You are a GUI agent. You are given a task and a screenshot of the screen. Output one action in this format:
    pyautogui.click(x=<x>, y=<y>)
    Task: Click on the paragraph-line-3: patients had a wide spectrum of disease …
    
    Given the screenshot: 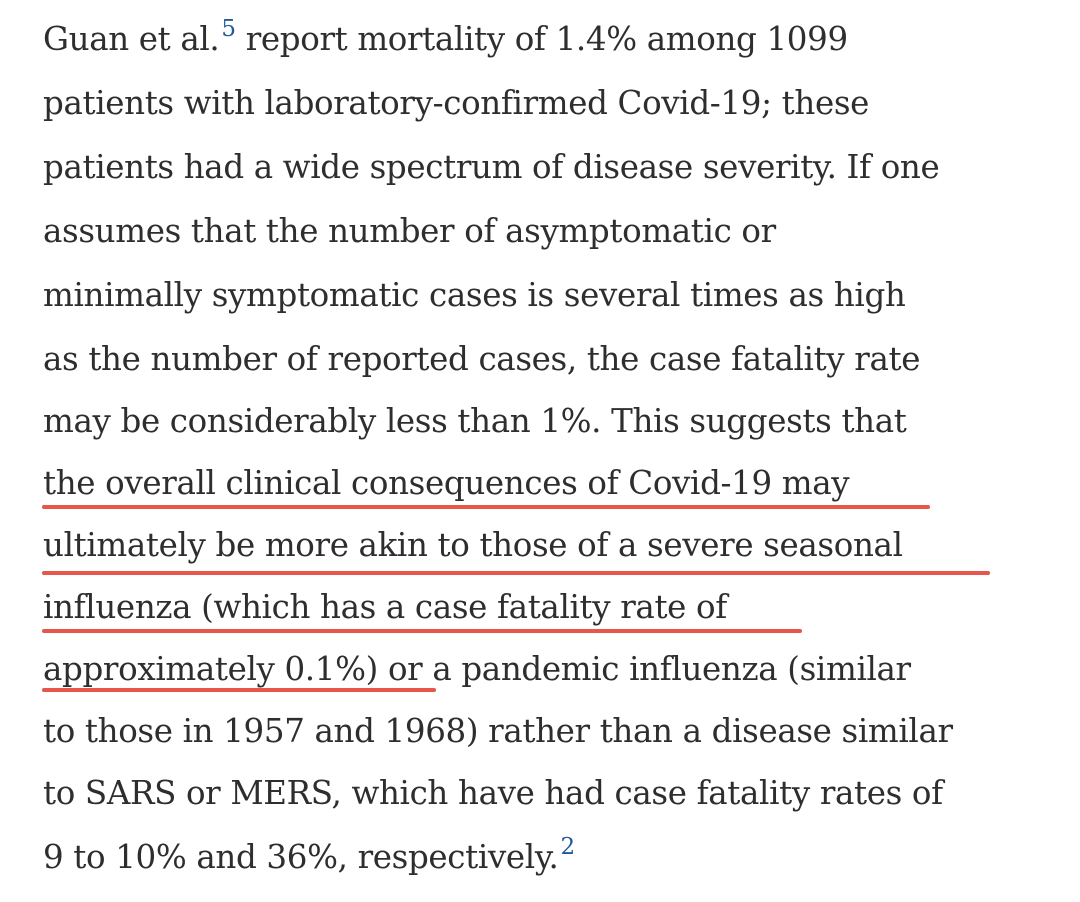 What is the action you would take?
    pyautogui.click(x=491, y=167)
    